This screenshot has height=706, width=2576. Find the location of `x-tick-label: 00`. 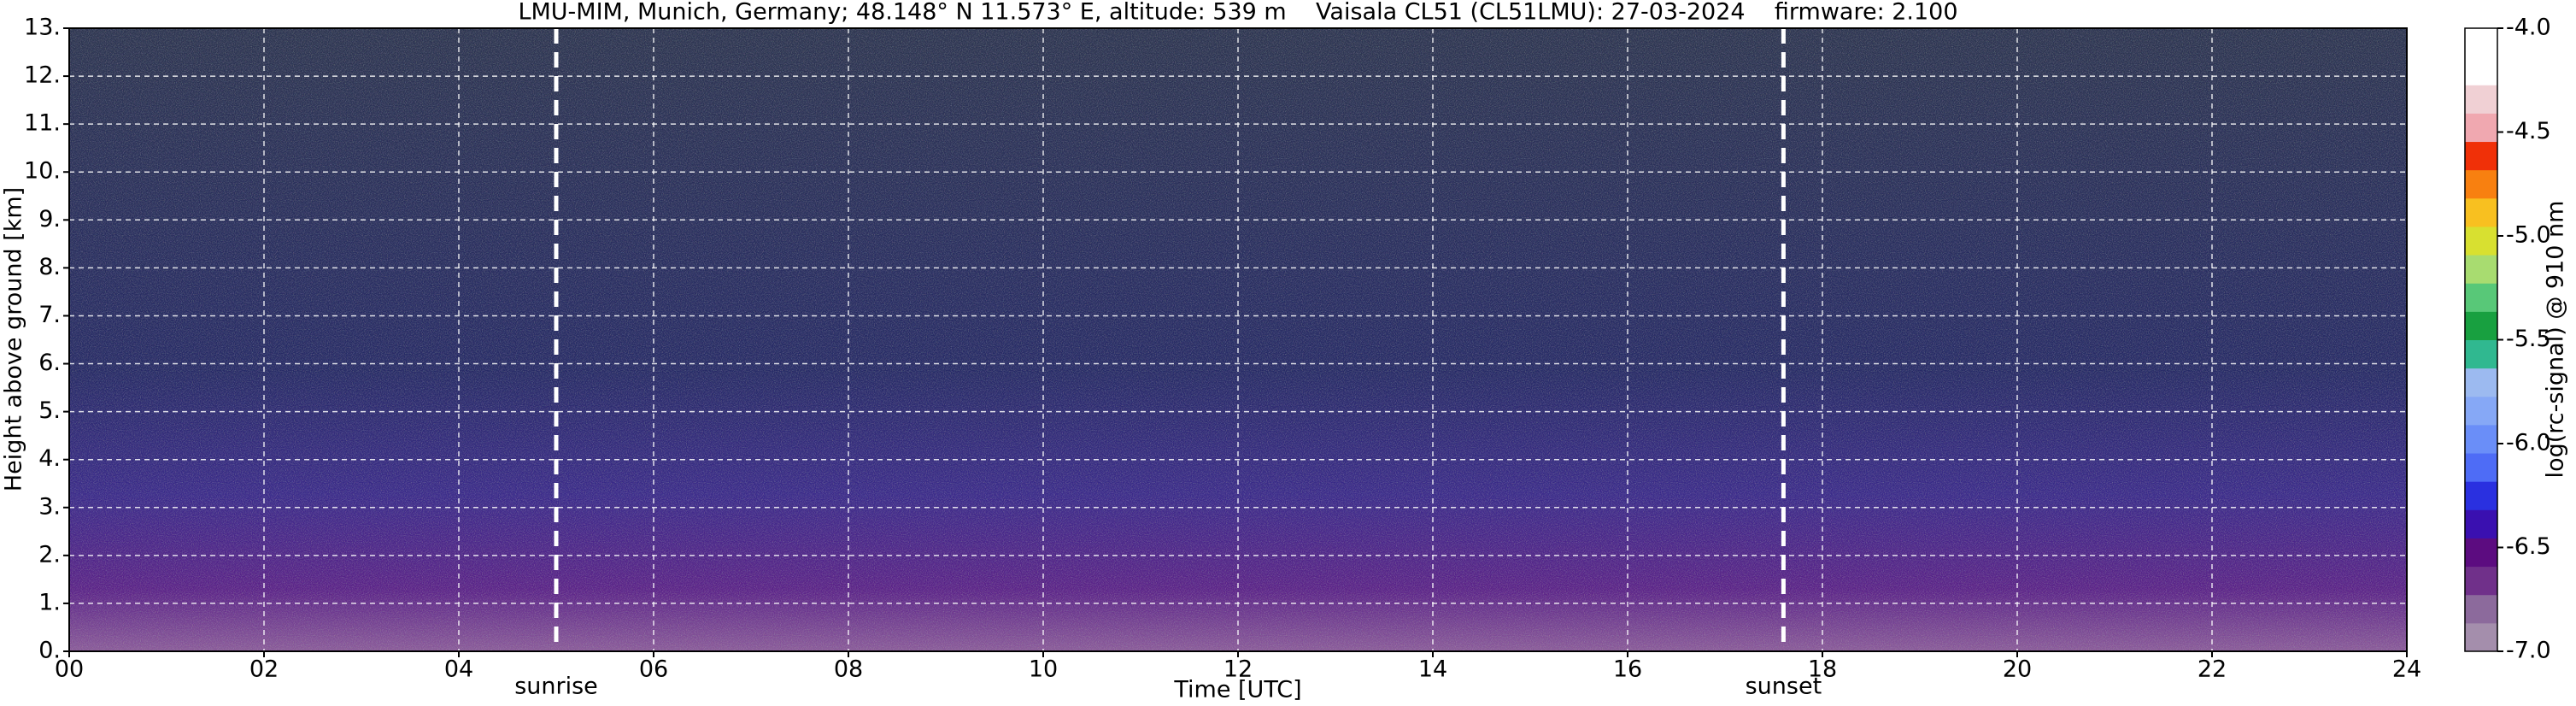

x-tick-label: 00 is located at coordinates (69, 669).